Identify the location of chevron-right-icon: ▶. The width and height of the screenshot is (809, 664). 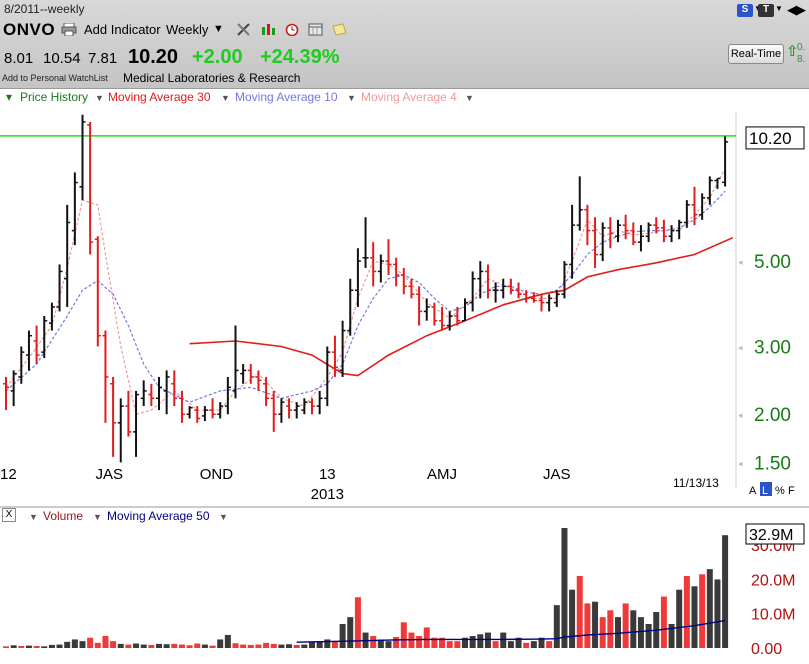
(801, 9).